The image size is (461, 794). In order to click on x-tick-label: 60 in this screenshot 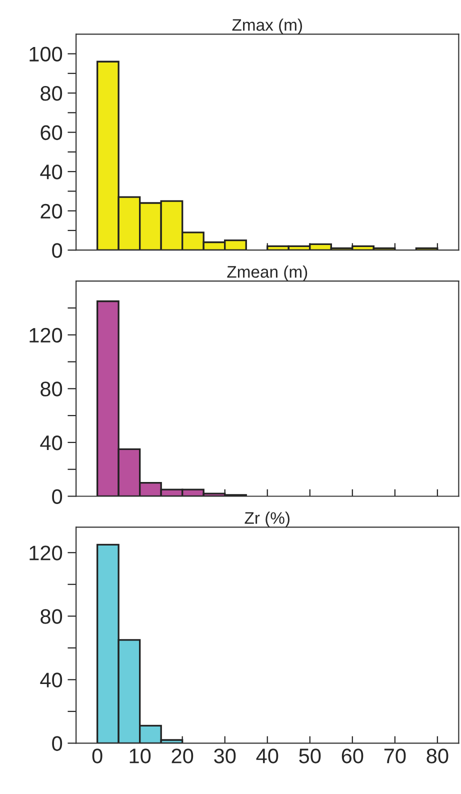, I will do `click(353, 756)`.